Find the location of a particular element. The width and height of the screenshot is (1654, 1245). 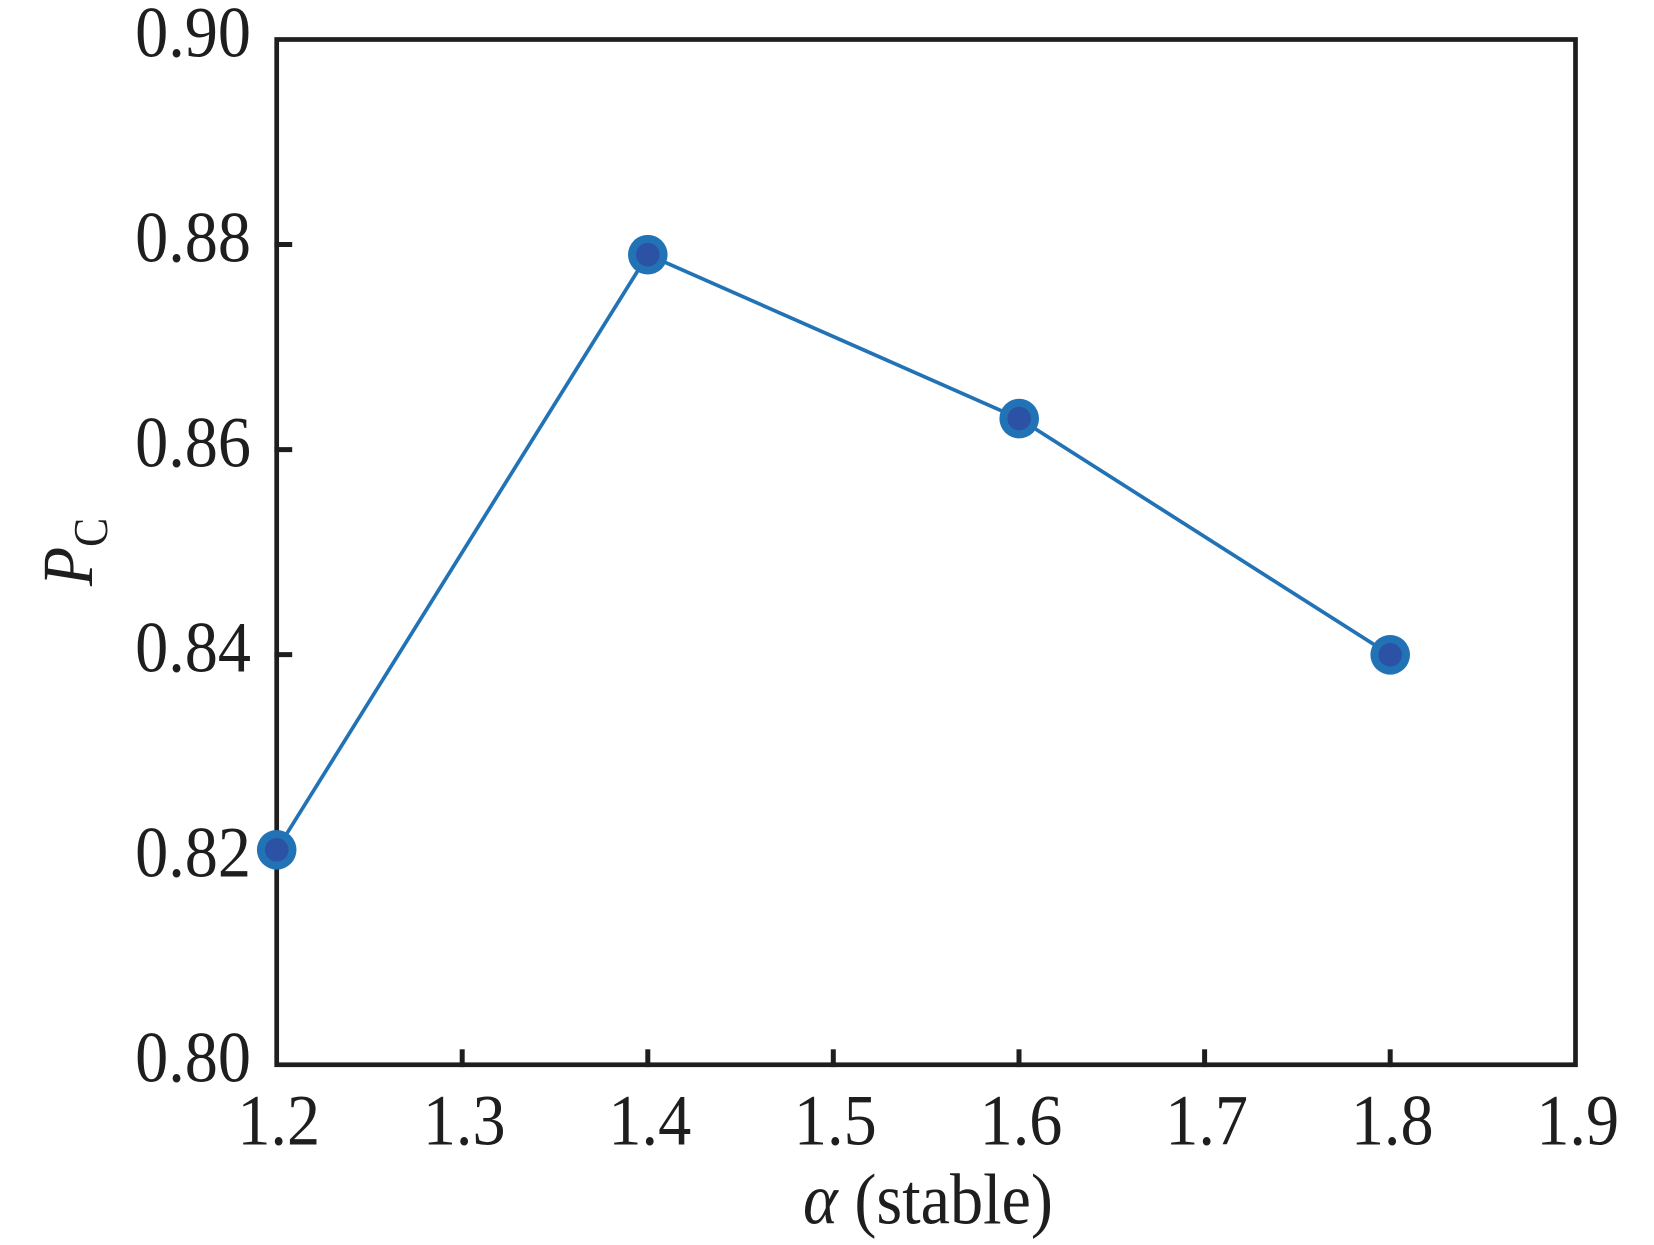

svg-text: 1.4 is located at coordinates (649, 1120).